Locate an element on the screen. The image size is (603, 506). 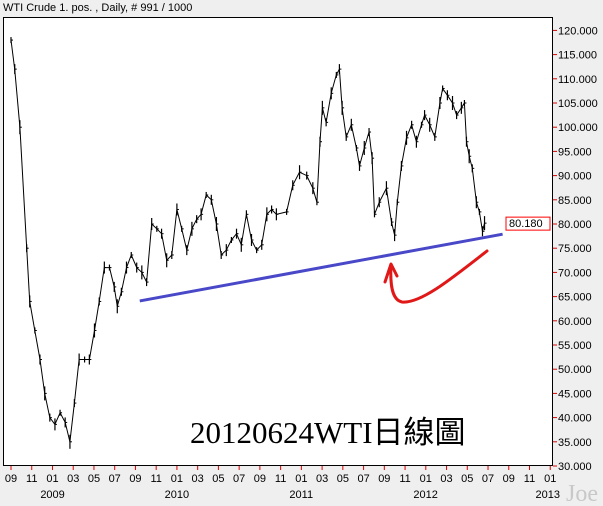
last-price-box: 80.180 is located at coordinates (528, 223).